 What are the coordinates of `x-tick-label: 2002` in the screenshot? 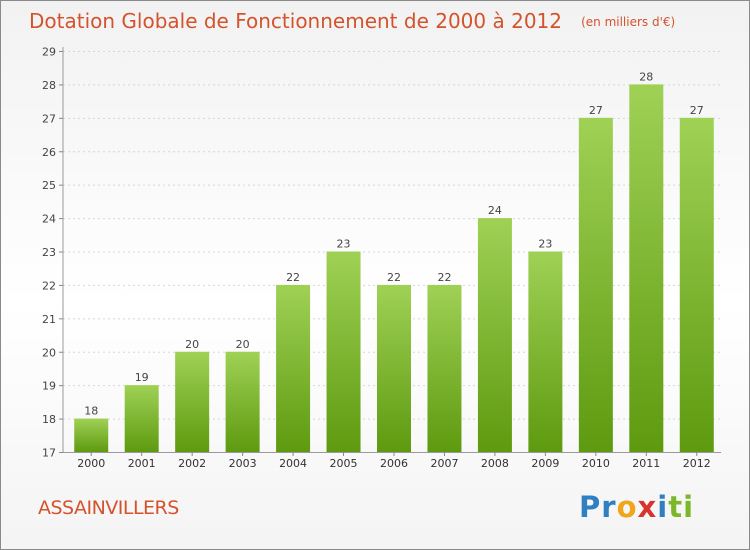 It's located at (192, 463).